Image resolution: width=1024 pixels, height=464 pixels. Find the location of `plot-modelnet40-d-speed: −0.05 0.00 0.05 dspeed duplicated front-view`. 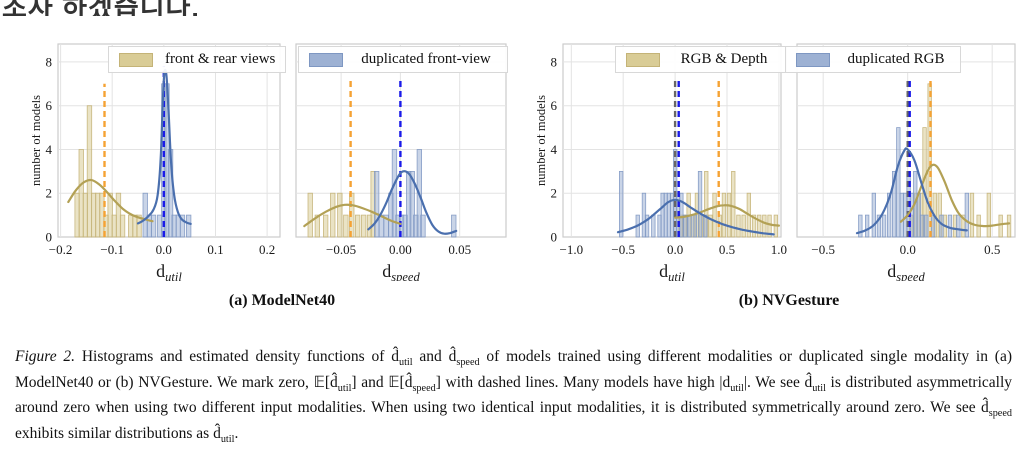

plot-modelnet40-d-speed: −0.05 0.00 0.05 dspeed duplicated front-view is located at coordinates (394, 159).